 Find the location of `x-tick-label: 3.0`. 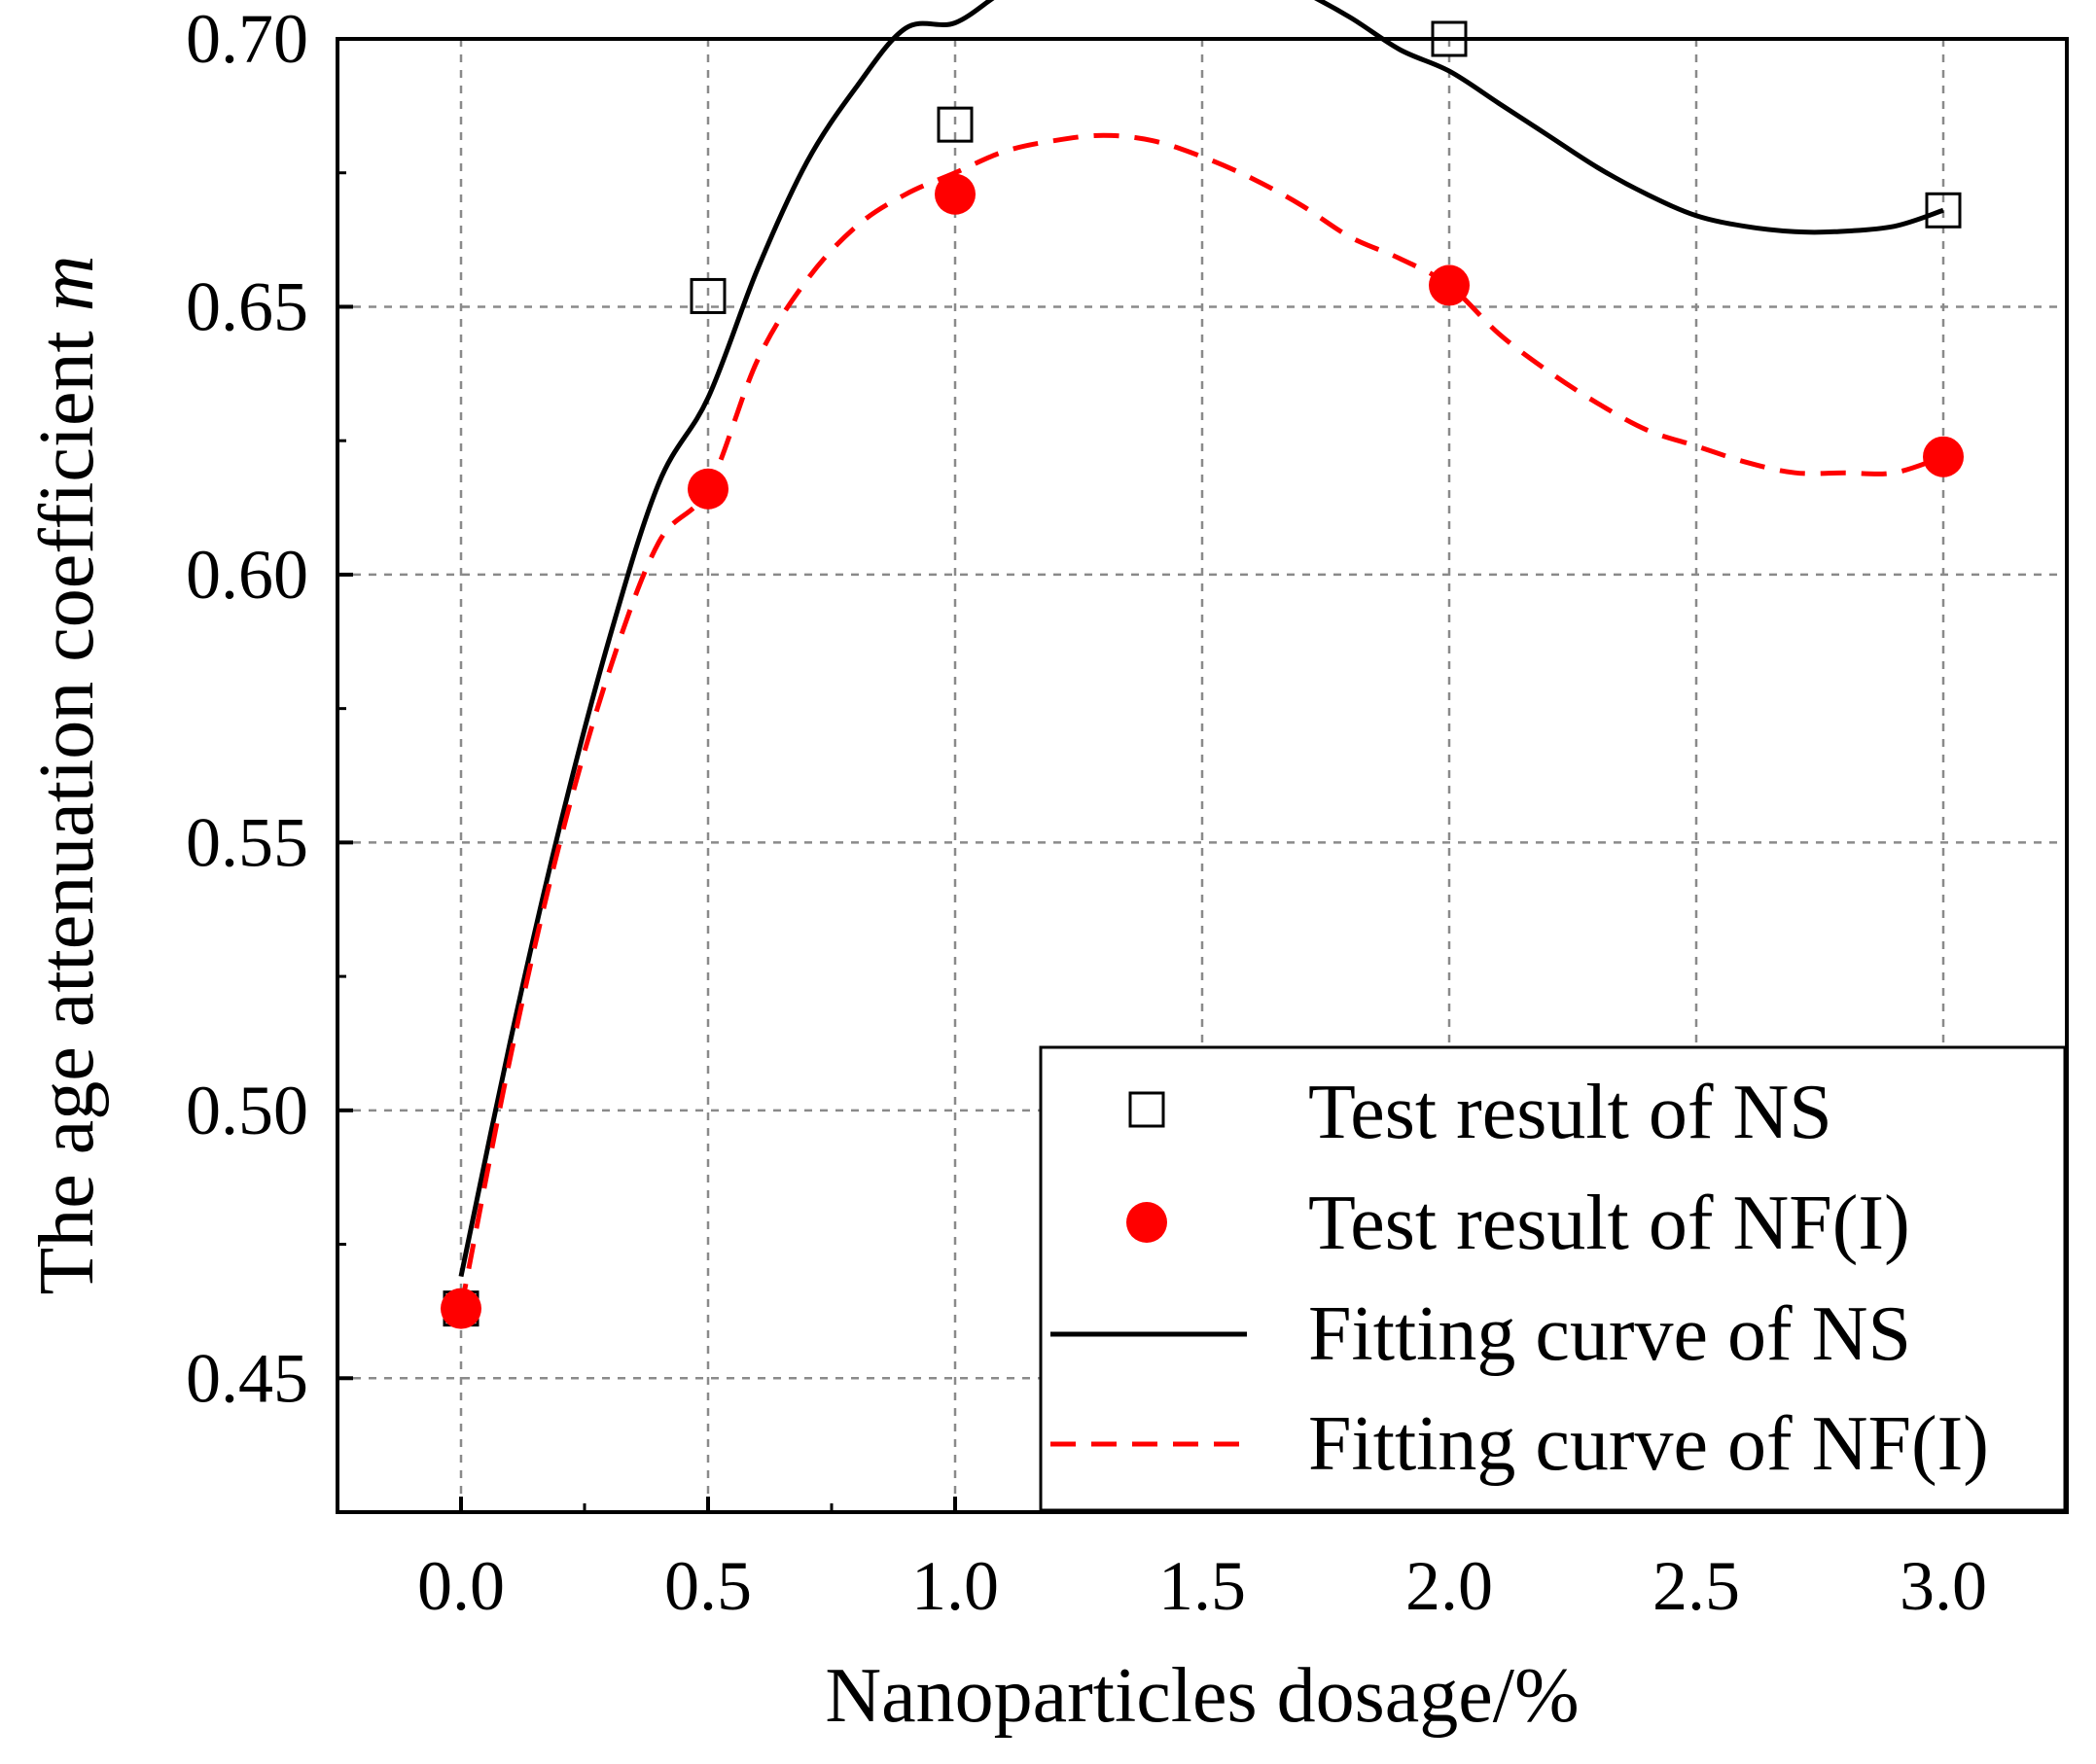

x-tick-label: 3.0 is located at coordinates (1943, 1586).